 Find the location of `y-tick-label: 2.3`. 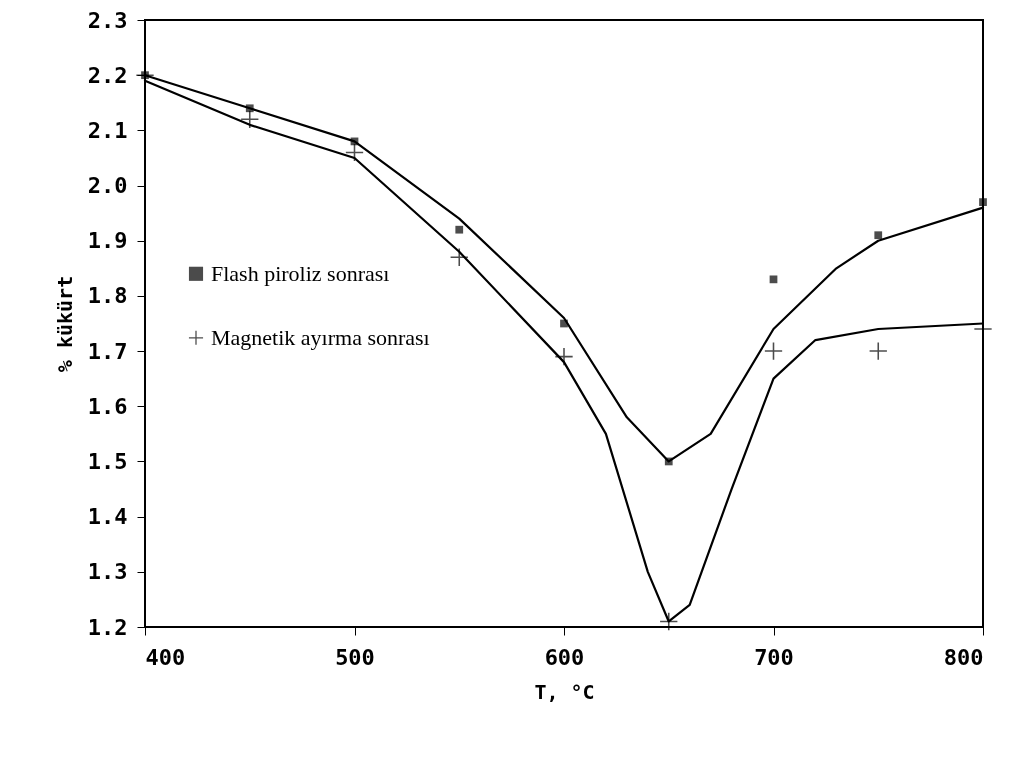

y-tick-label: 2.3 is located at coordinates (107, 20).